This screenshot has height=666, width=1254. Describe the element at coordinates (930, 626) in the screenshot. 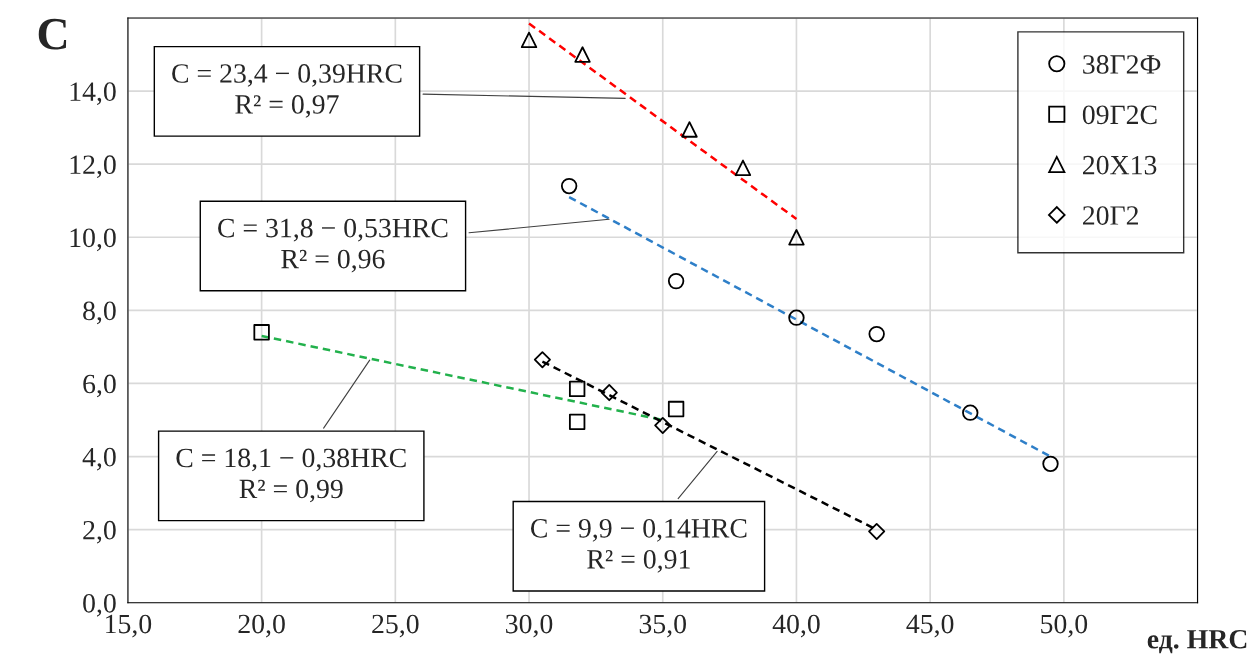

I see `x-tick-label: 45,0` at that location.